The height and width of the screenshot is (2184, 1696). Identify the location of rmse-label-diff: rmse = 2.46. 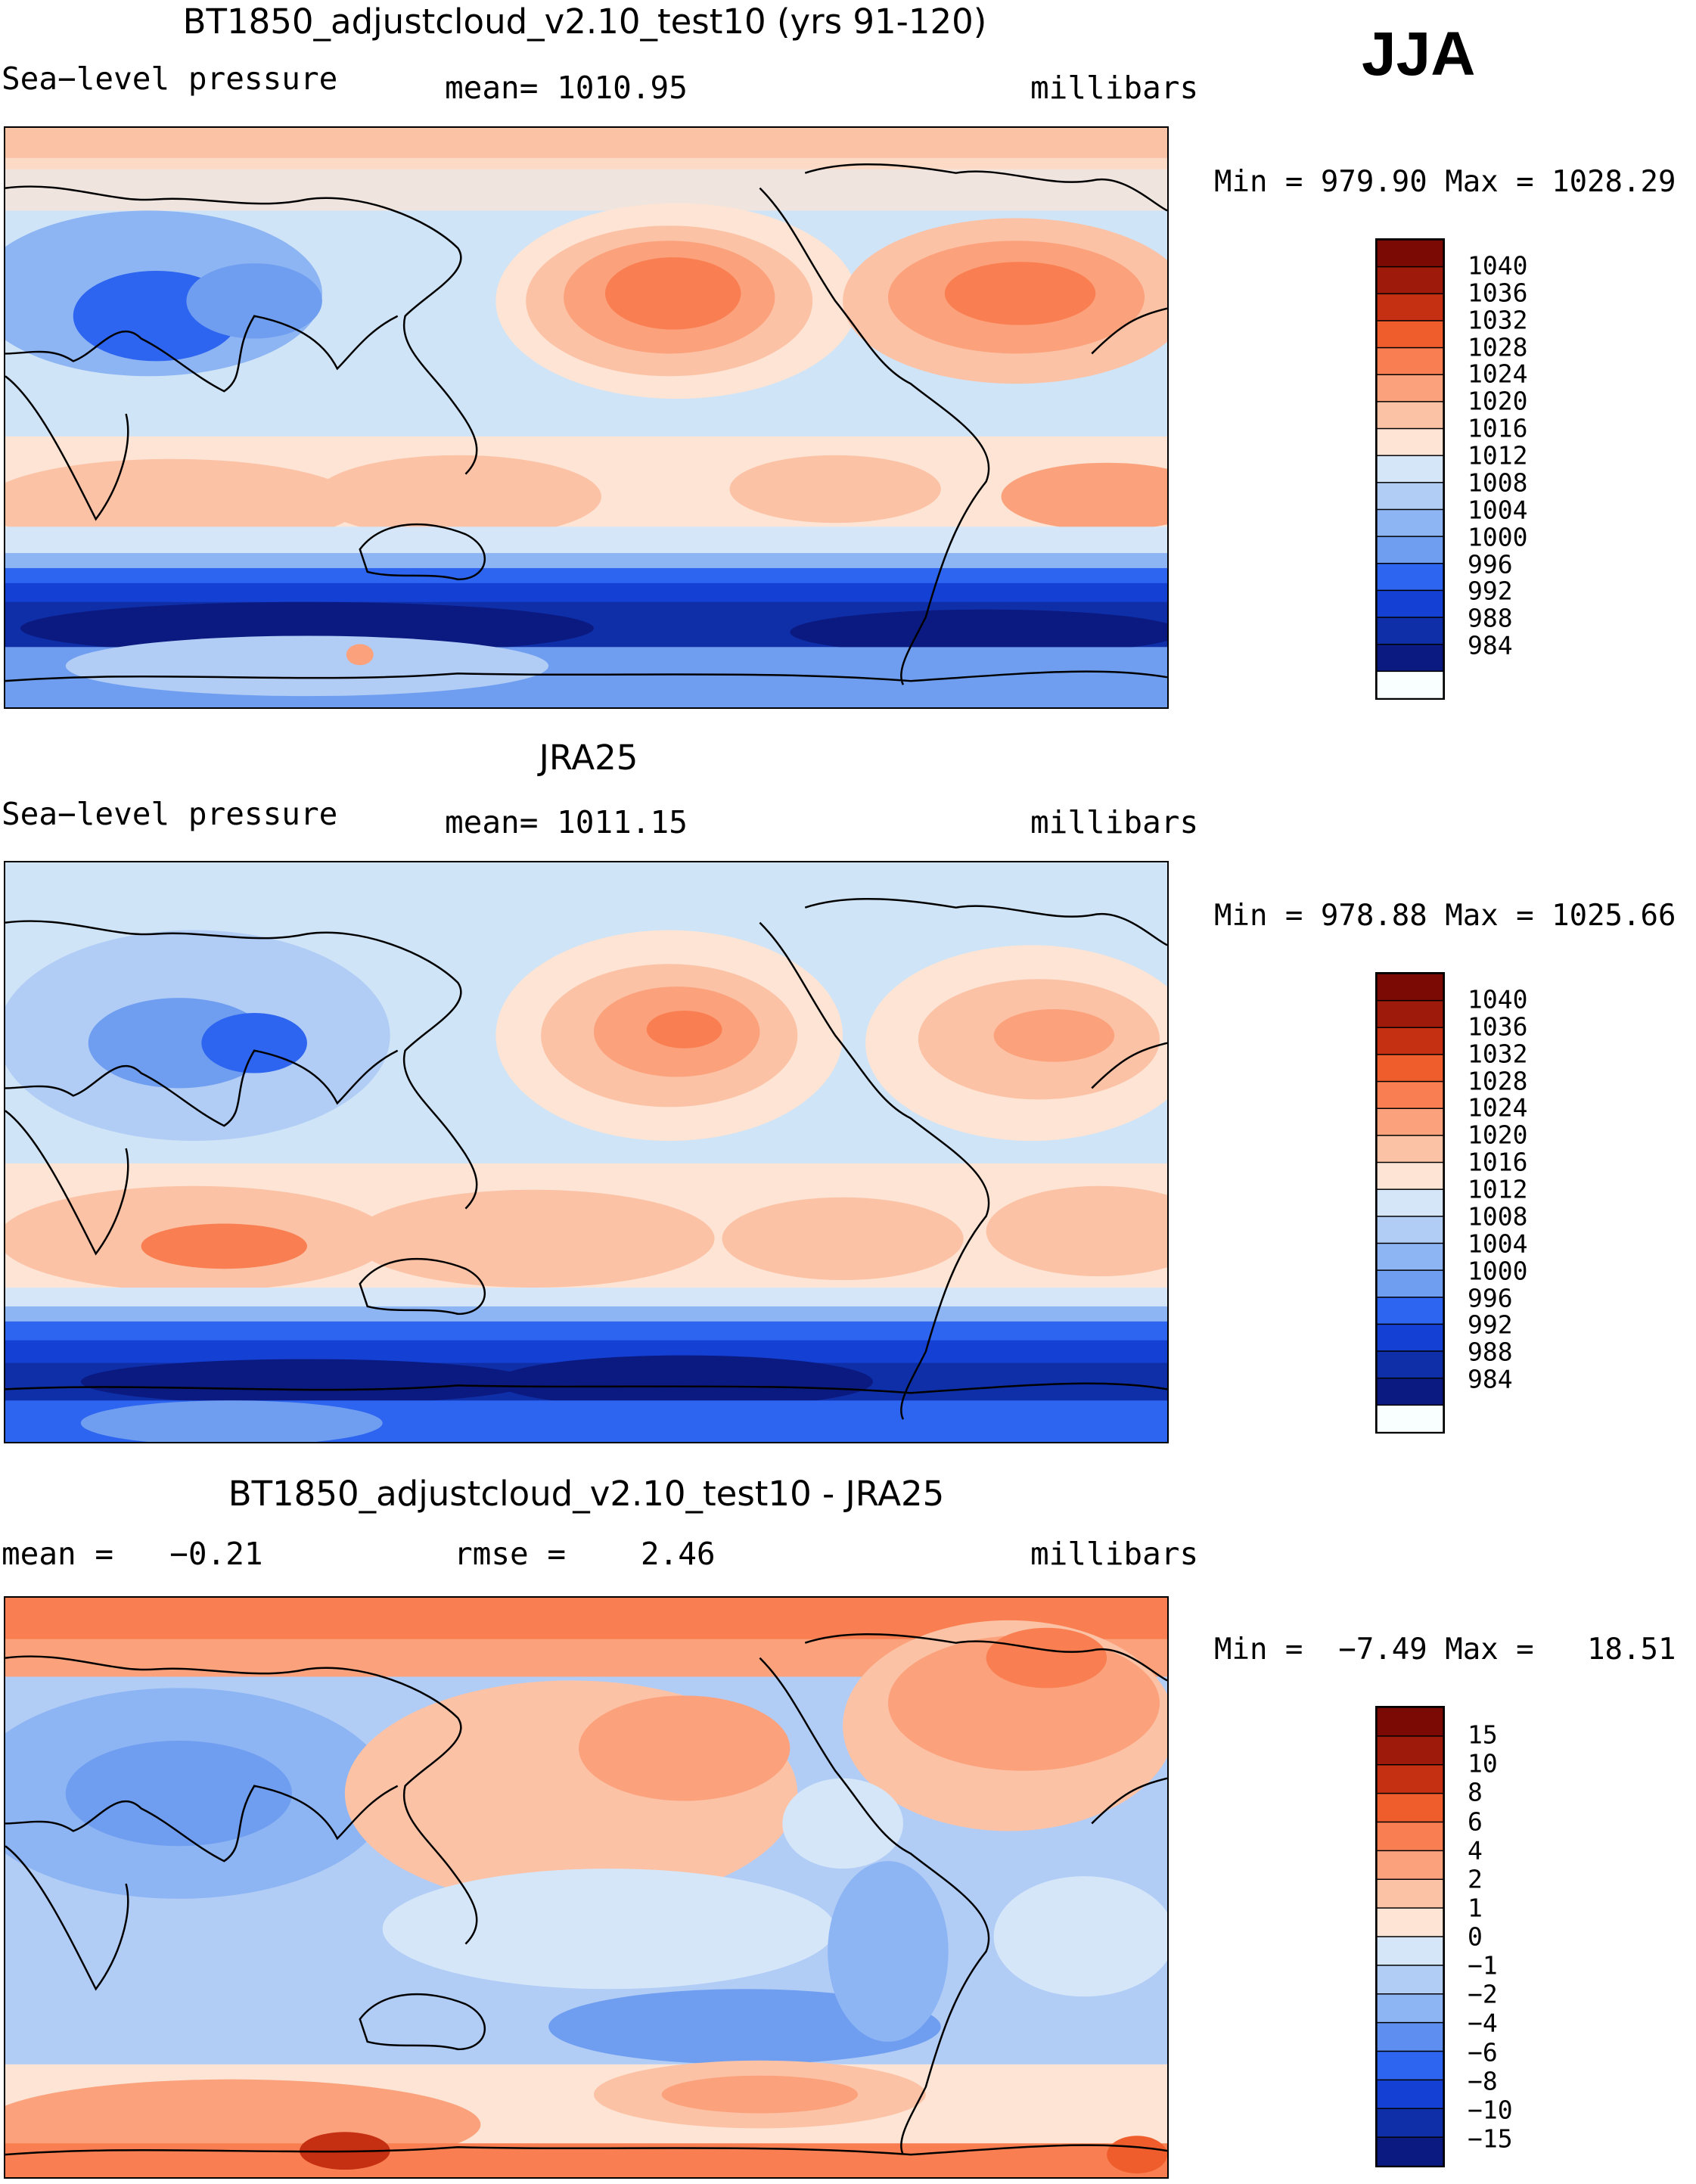
(585, 1554).